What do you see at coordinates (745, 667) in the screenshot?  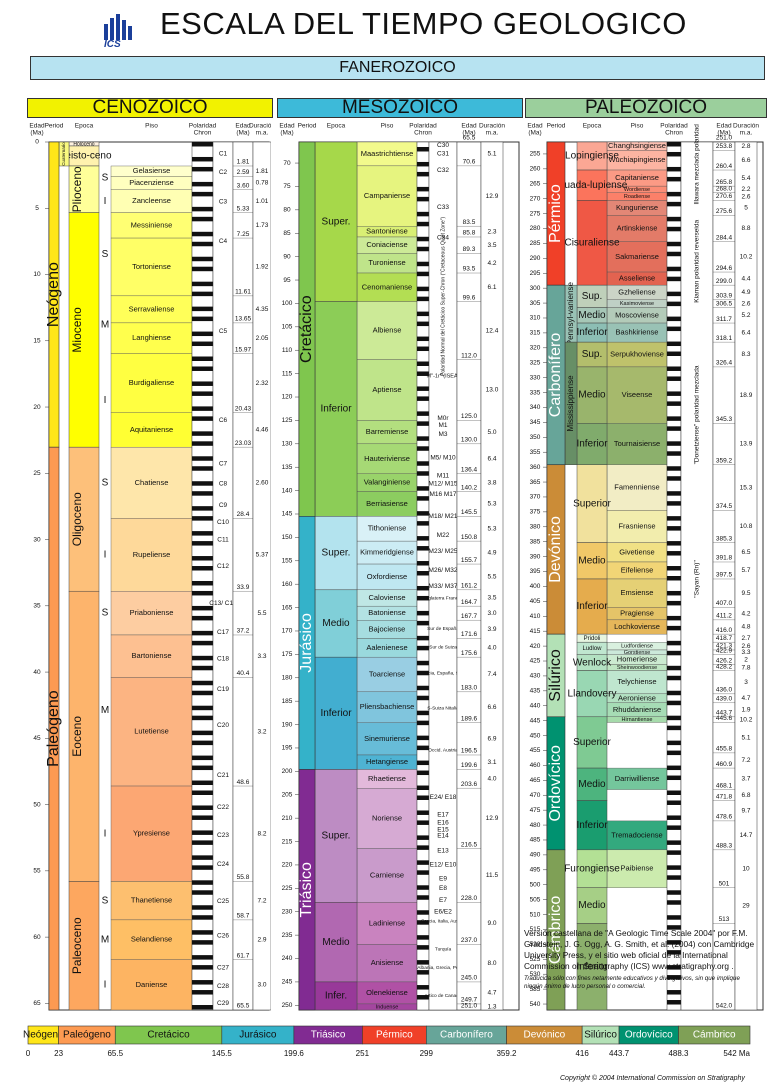 I see `duration-label: 7.8` at bounding box center [745, 667].